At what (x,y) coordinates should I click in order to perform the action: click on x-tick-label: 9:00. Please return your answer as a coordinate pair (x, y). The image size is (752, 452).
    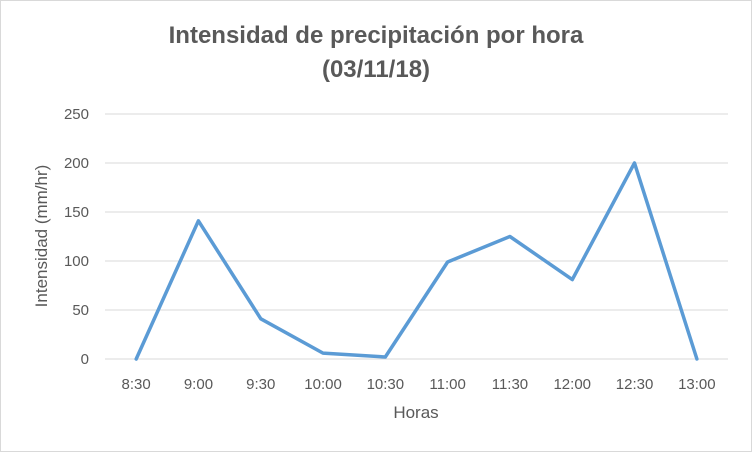
    Looking at the image, I should click on (198, 384).